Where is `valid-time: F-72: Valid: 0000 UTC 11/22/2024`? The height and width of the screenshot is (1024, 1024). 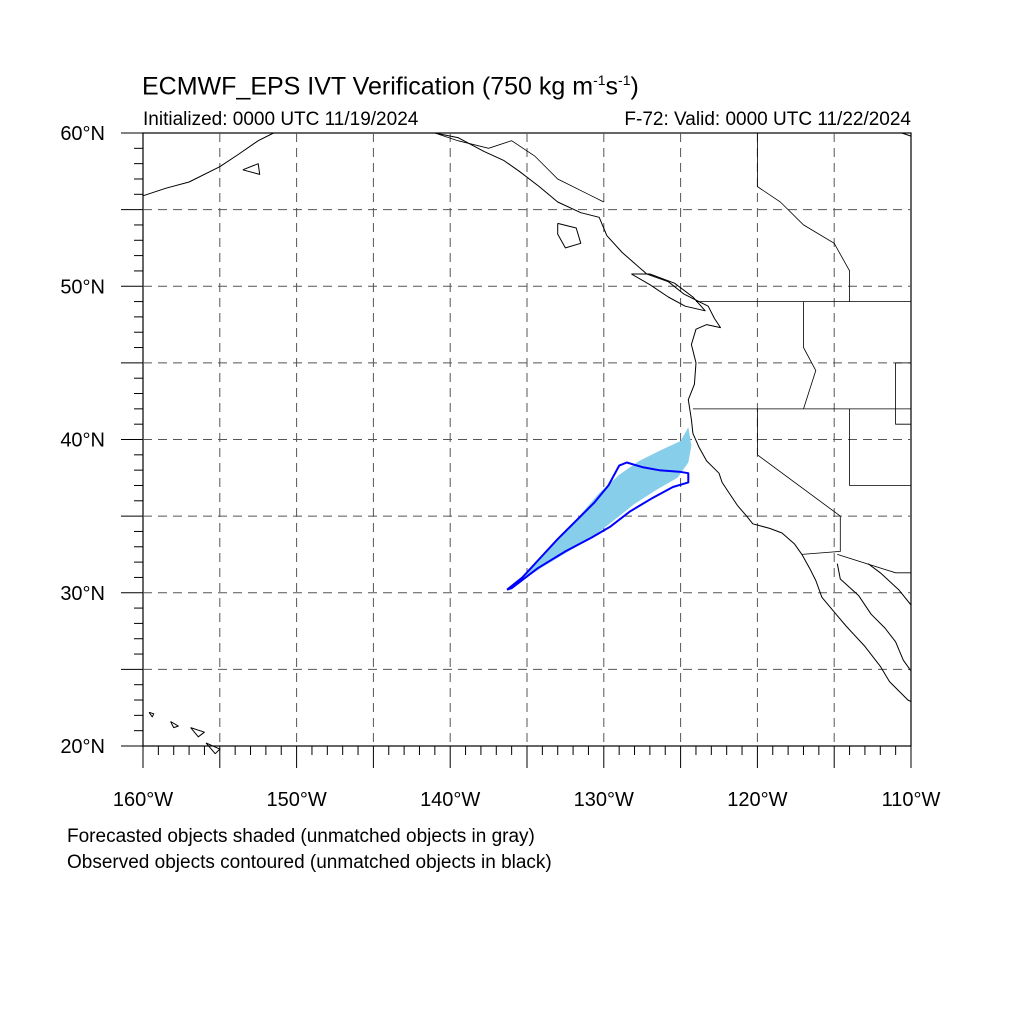 valid-time: F-72: Valid: 0000 UTC 11/22/2024 is located at coordinates (767, 119).